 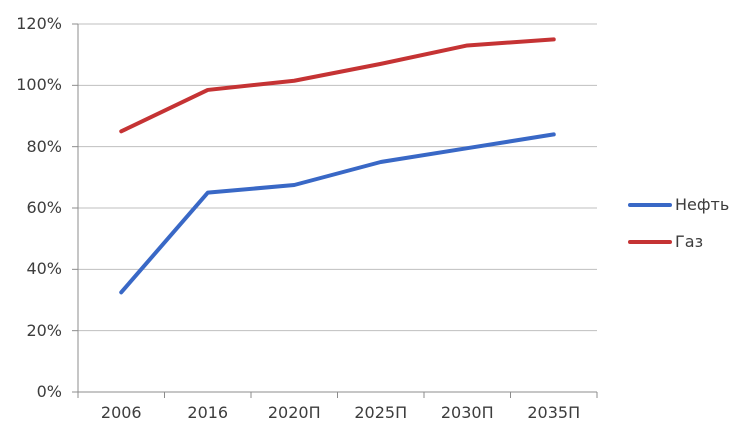 What do you see at coordinates (337, 85) in the screenshot?
I see `series-line-gas` at bounding box center [337, 85].